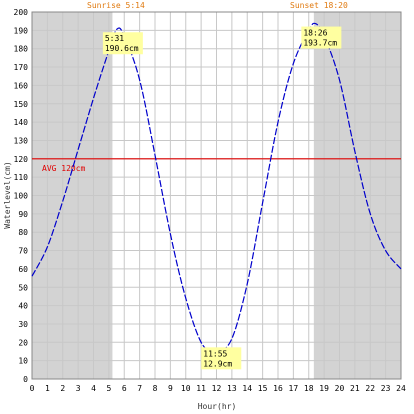 The height and width of the screenshot is (414, 414). Describe the element at coordinates (114, 38) in the screenshot. I see `extreme-time-label: 5:31` at that location.